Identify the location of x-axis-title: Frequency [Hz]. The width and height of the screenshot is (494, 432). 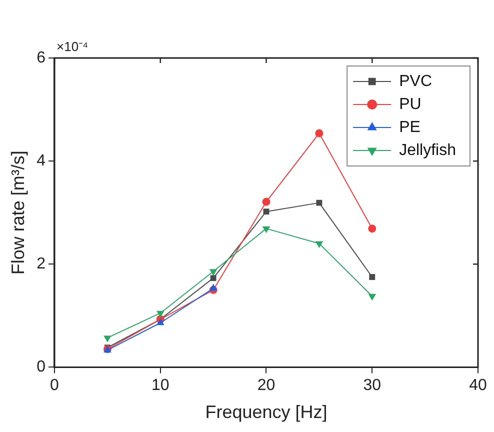
(266, 412).